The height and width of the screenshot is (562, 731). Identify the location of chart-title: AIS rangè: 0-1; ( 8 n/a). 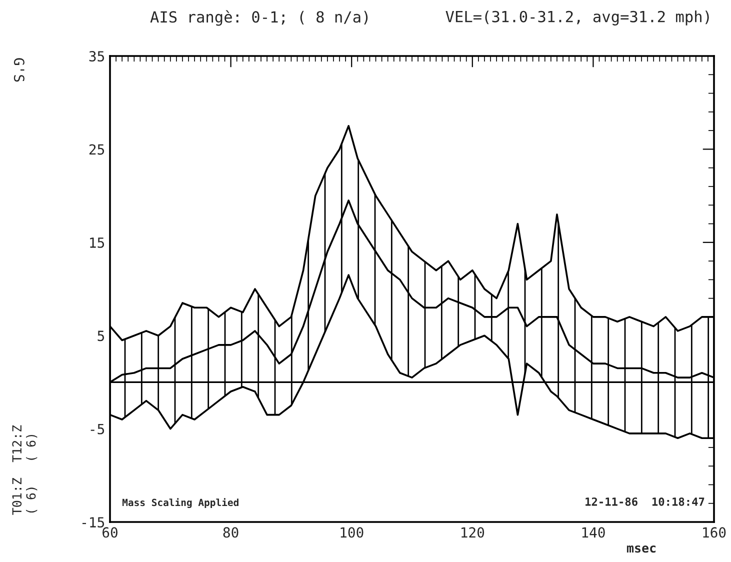
(259, 18).